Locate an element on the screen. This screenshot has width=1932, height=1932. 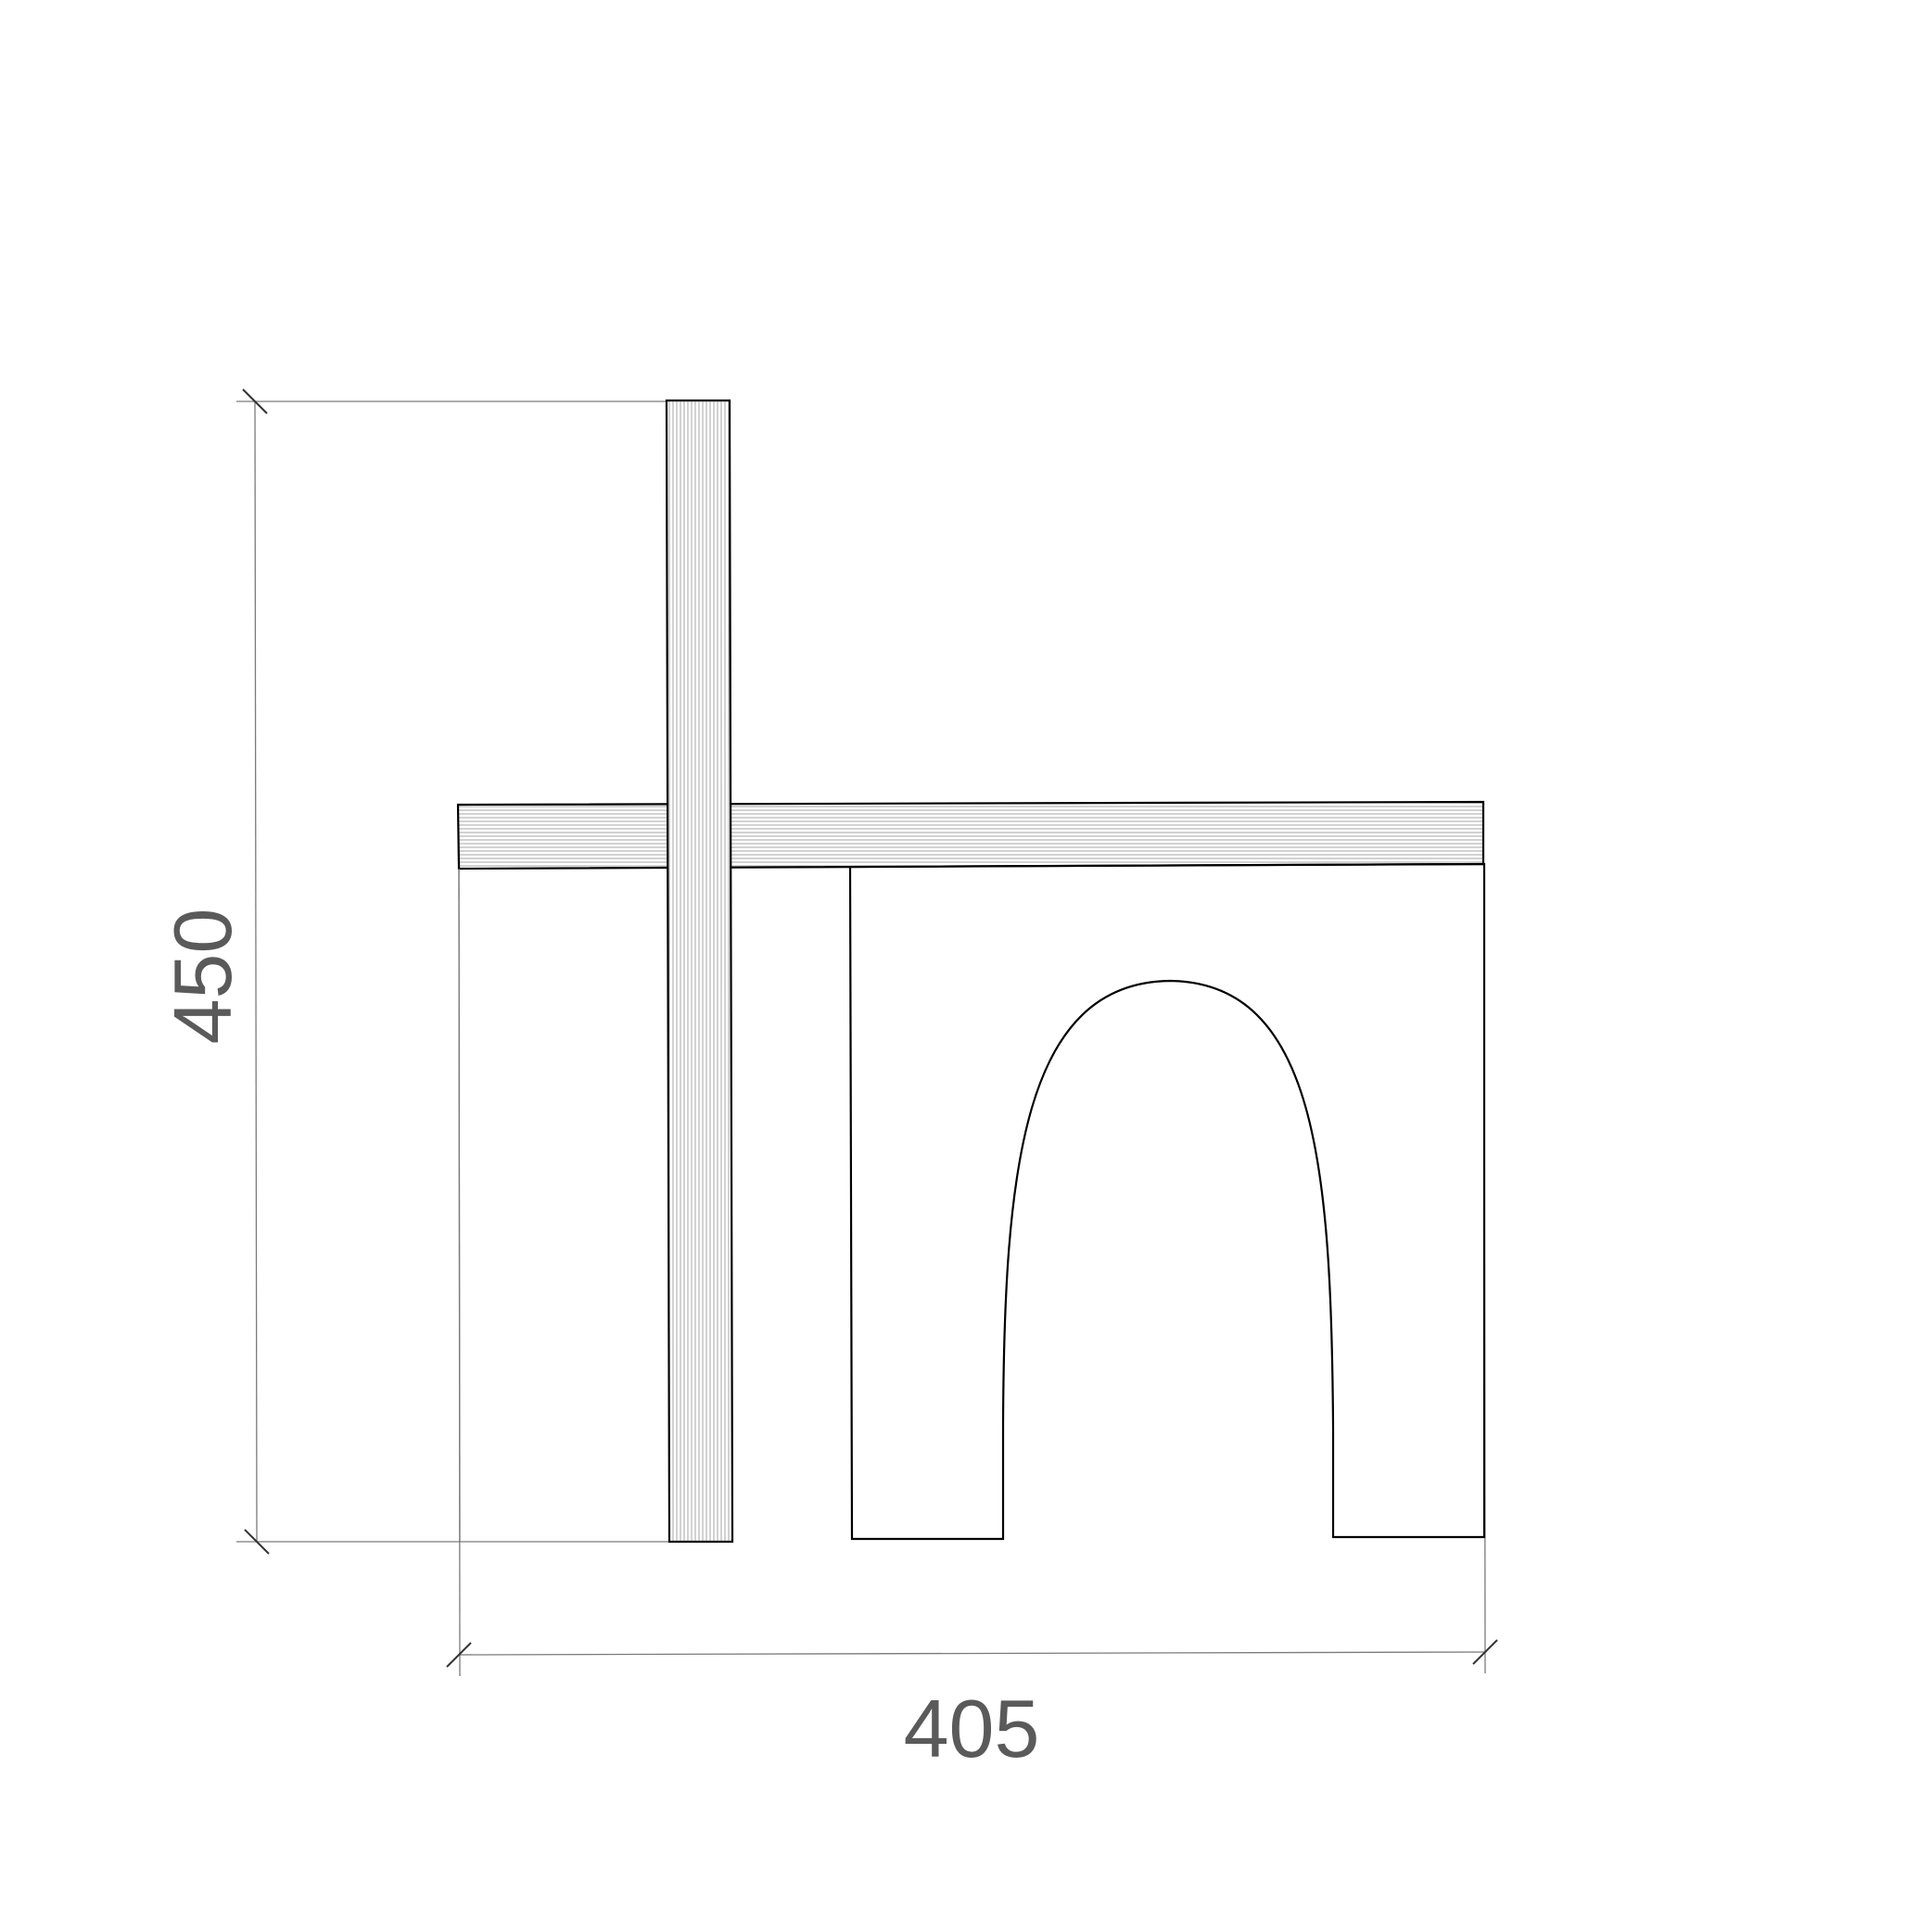
width-tick-left is located at coordinates (459, 1655).